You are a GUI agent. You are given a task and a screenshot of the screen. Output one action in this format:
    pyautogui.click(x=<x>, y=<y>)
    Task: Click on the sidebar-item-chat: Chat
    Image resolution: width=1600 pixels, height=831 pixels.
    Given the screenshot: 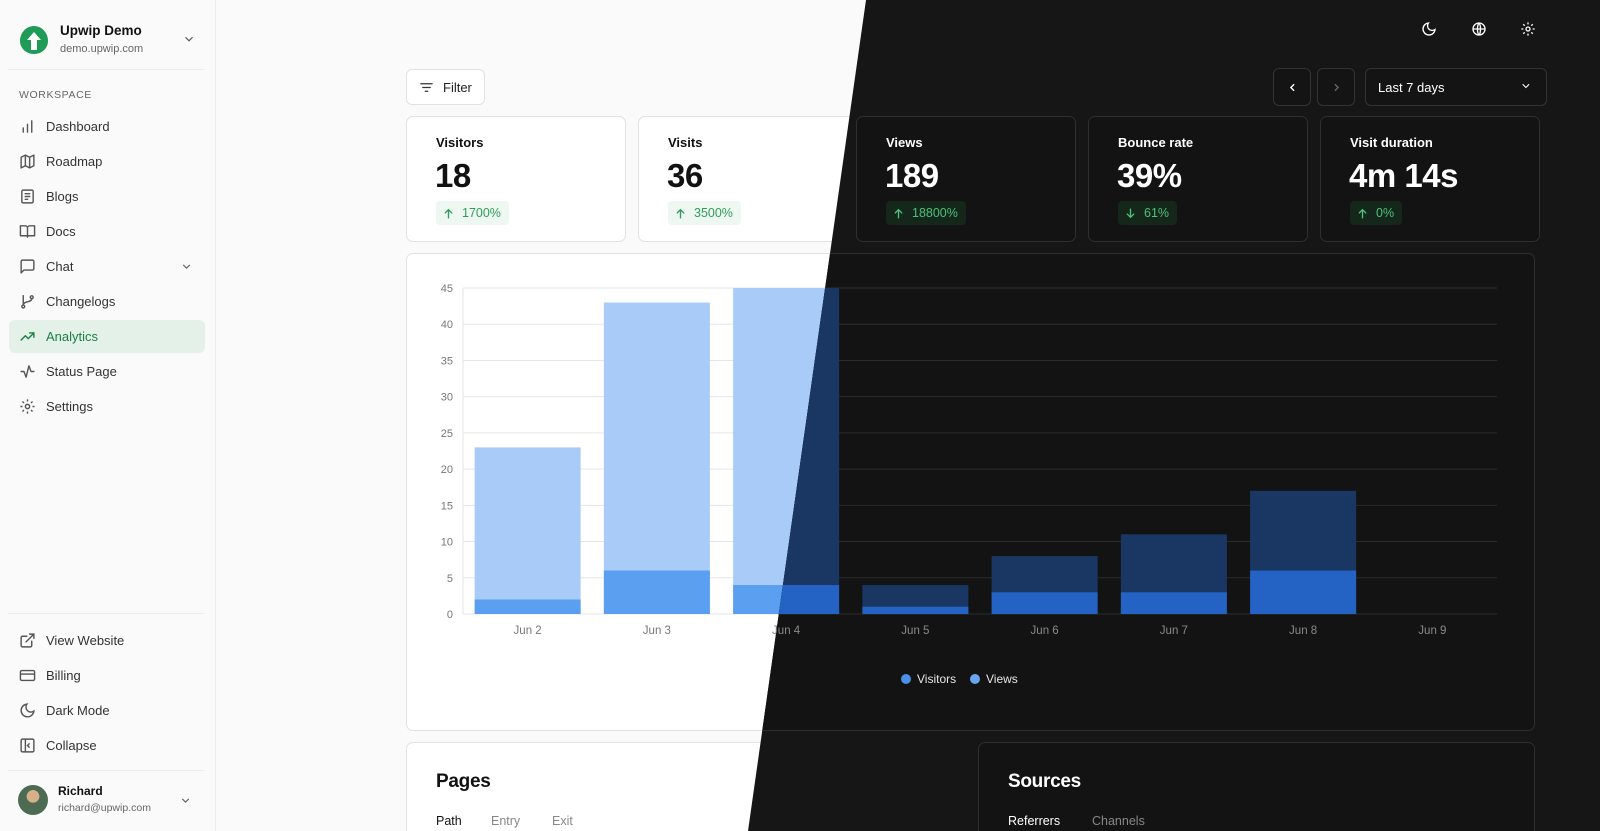 What is the action you would take?
    pyautogui.click(x=107, y=266)
    